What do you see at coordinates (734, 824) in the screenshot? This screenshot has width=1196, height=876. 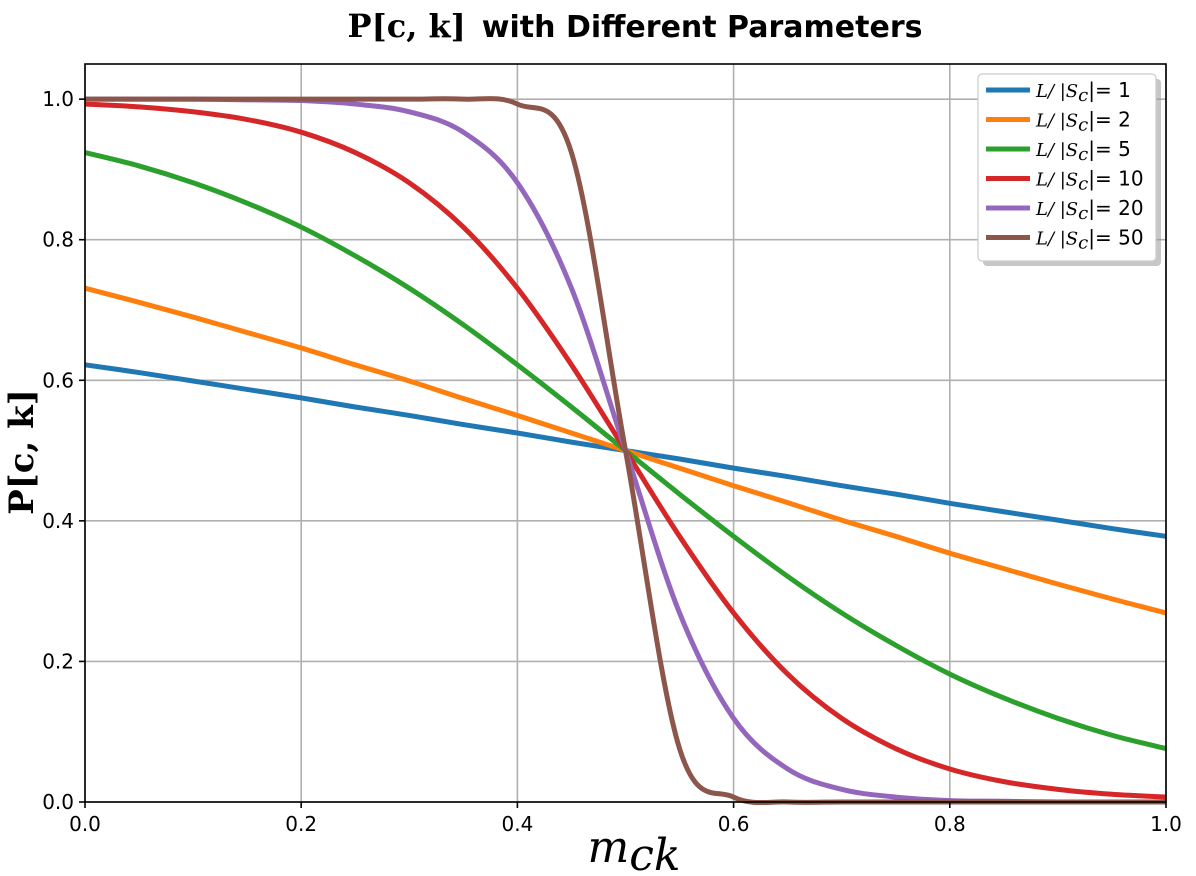 I see `x-tick-label: 0.6` at bounding box center [734, 824].